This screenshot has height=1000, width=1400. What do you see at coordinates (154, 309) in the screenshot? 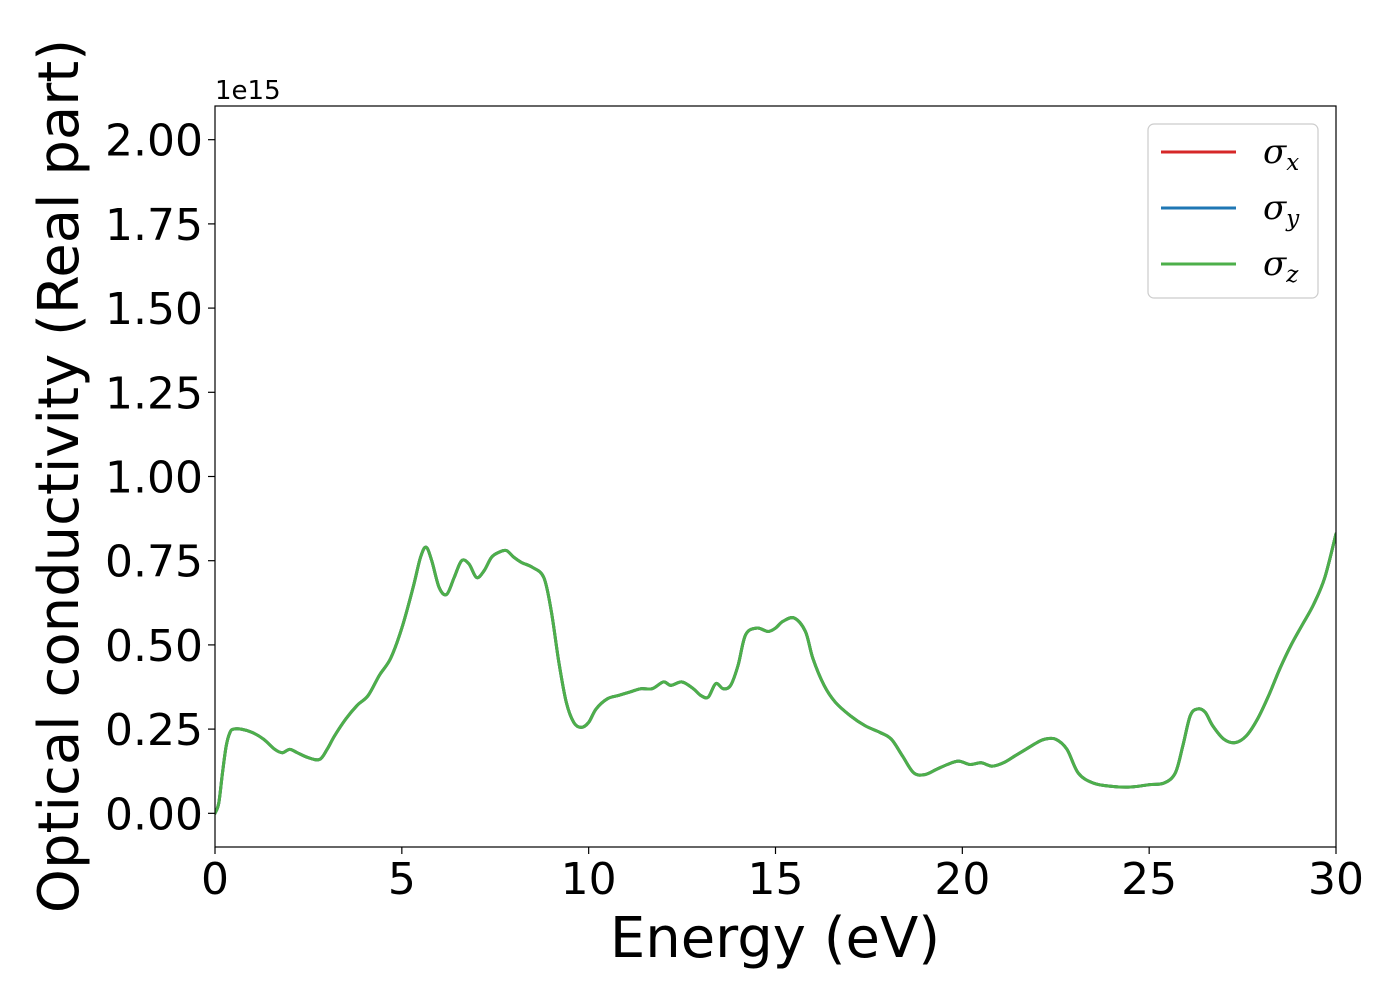
I see `y-tick-label: 1.50` at bounding box center [154, 309].